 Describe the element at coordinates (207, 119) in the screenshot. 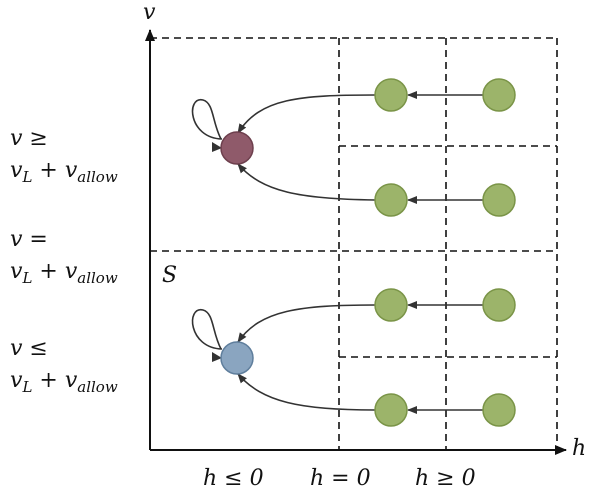

I see `self-loop-red-path` at that location.